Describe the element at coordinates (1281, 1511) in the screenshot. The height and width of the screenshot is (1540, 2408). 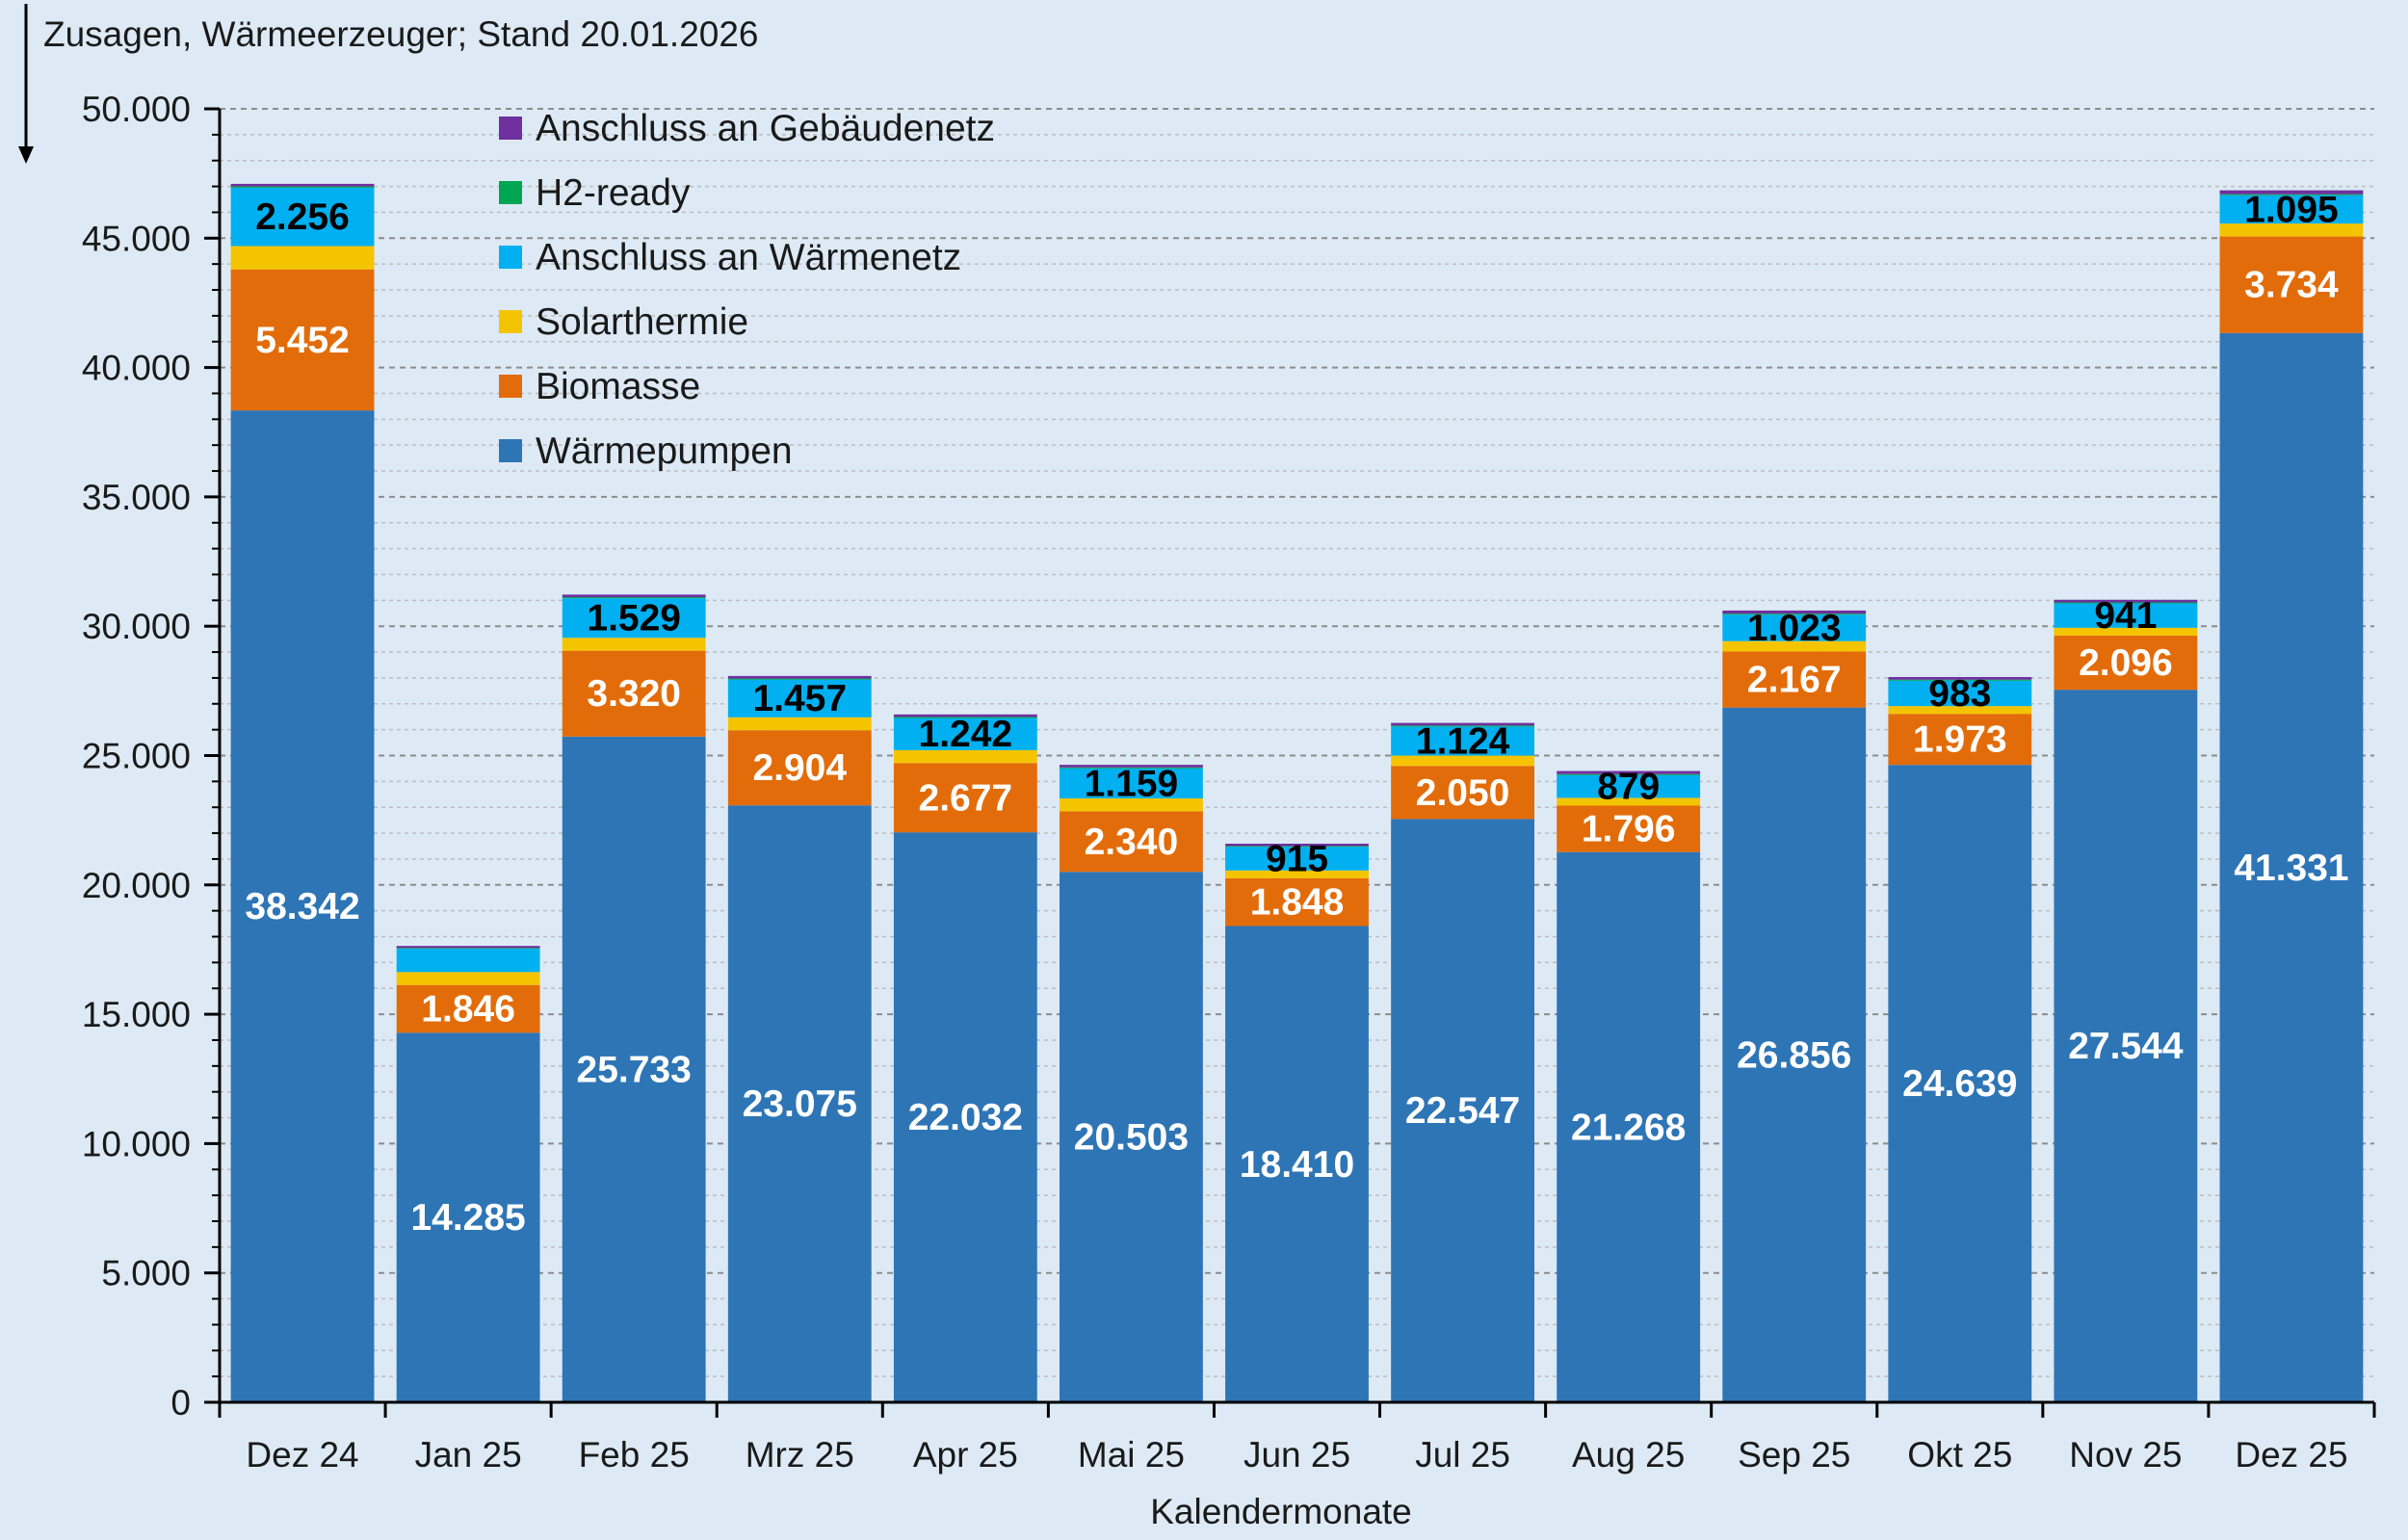
I see `x-axis-title: Kalendermonate` at that location.